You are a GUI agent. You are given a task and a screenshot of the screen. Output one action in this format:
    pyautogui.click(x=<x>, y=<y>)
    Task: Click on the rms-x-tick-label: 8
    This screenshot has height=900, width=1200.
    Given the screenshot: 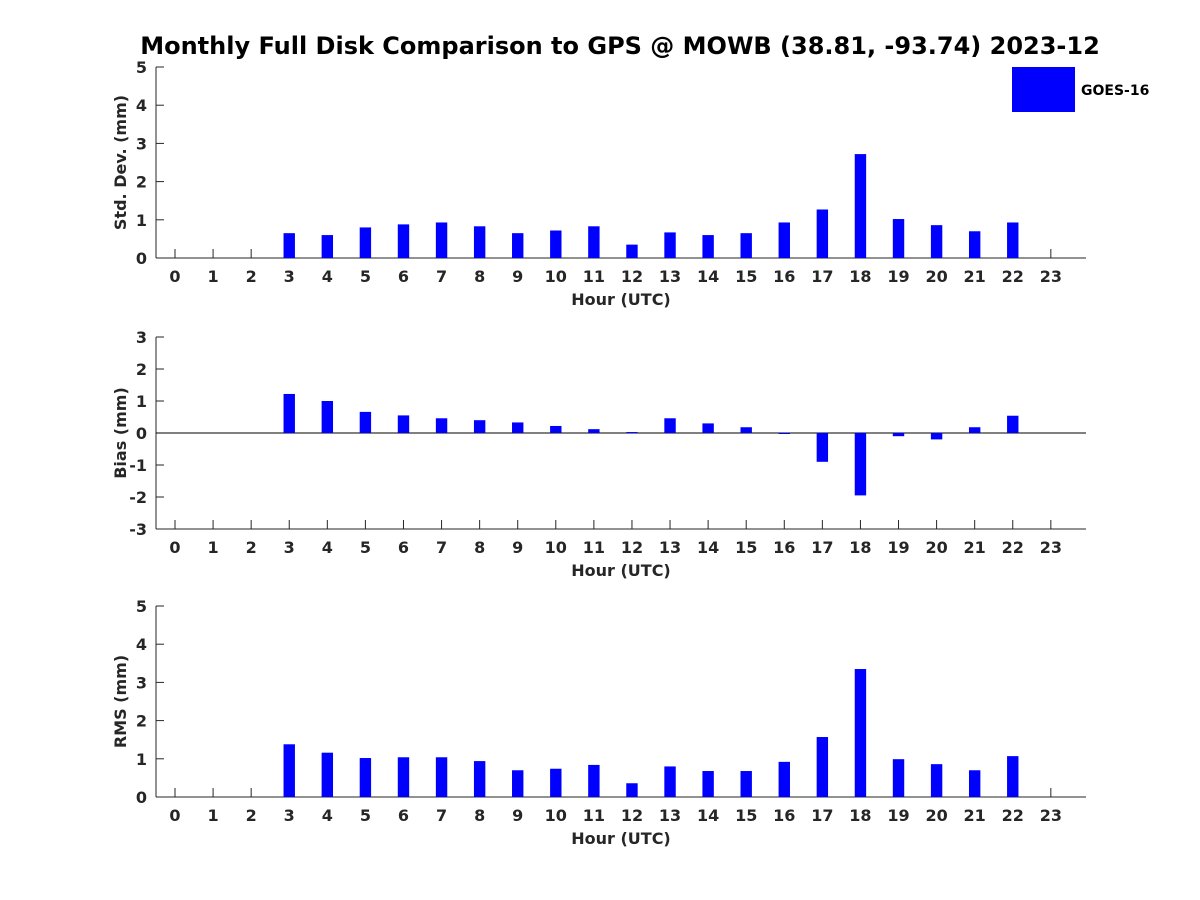 What is the action you would take?
    pyautogui.click(x=479, y=815)
    